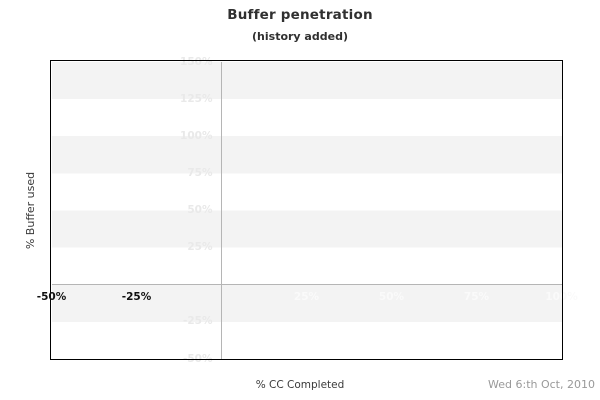 The width and height of the screenshot is (600, 400). What do you see at coordinates (200, 210) in the screenshot?
I see `y-tick-label: 50%` at bounding box center [200, 210].